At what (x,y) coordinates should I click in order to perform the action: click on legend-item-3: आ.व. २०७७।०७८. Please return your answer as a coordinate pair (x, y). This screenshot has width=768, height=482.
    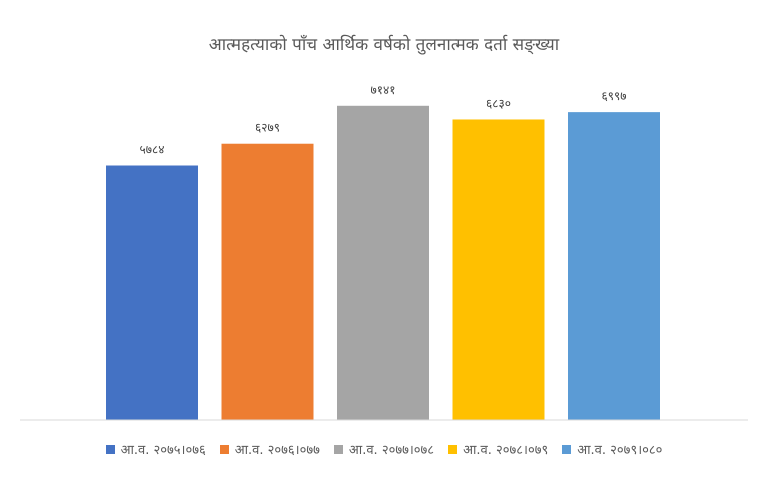
    Looking at the image, I should click on (384, 449).